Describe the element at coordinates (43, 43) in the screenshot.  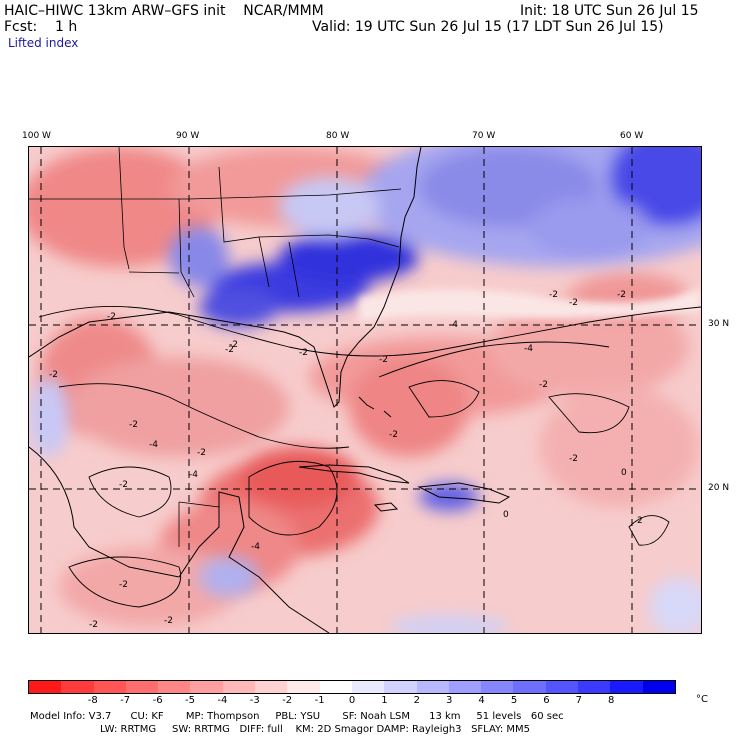
I see `field-name: Lifted index` at that location.